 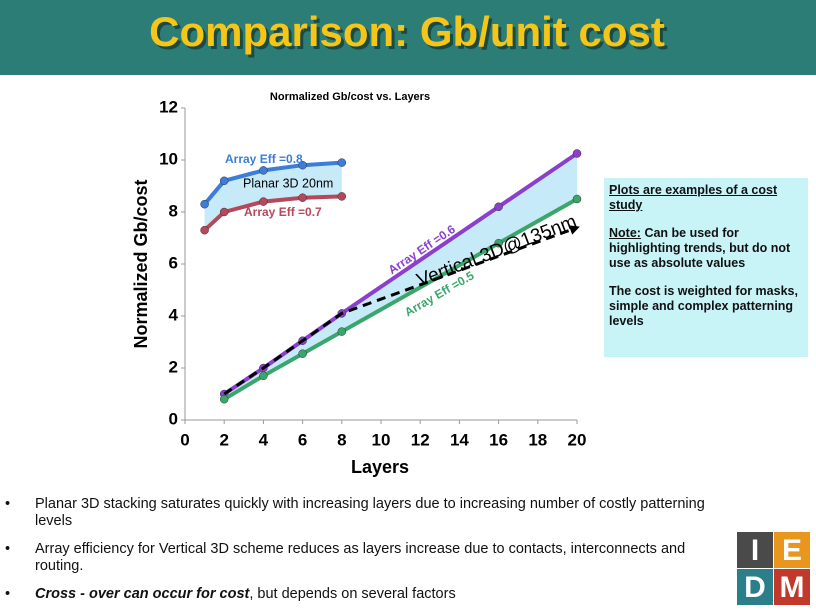 I want to click on x-tick-label: 18, so click(x=537, y=439).